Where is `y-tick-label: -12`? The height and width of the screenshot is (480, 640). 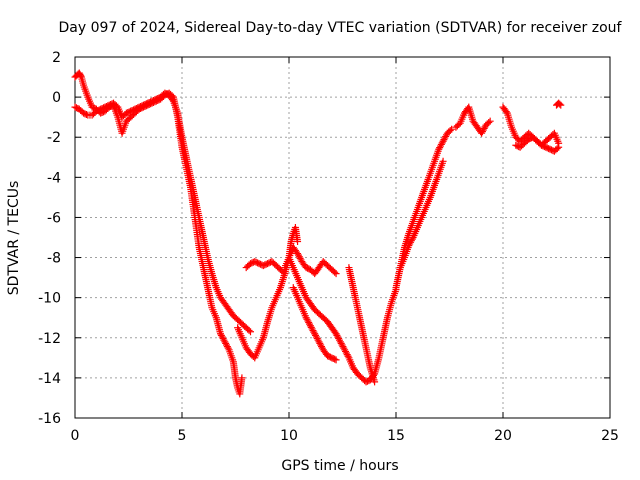 y-tick-label: -12 is located at coordinates (49, 339).